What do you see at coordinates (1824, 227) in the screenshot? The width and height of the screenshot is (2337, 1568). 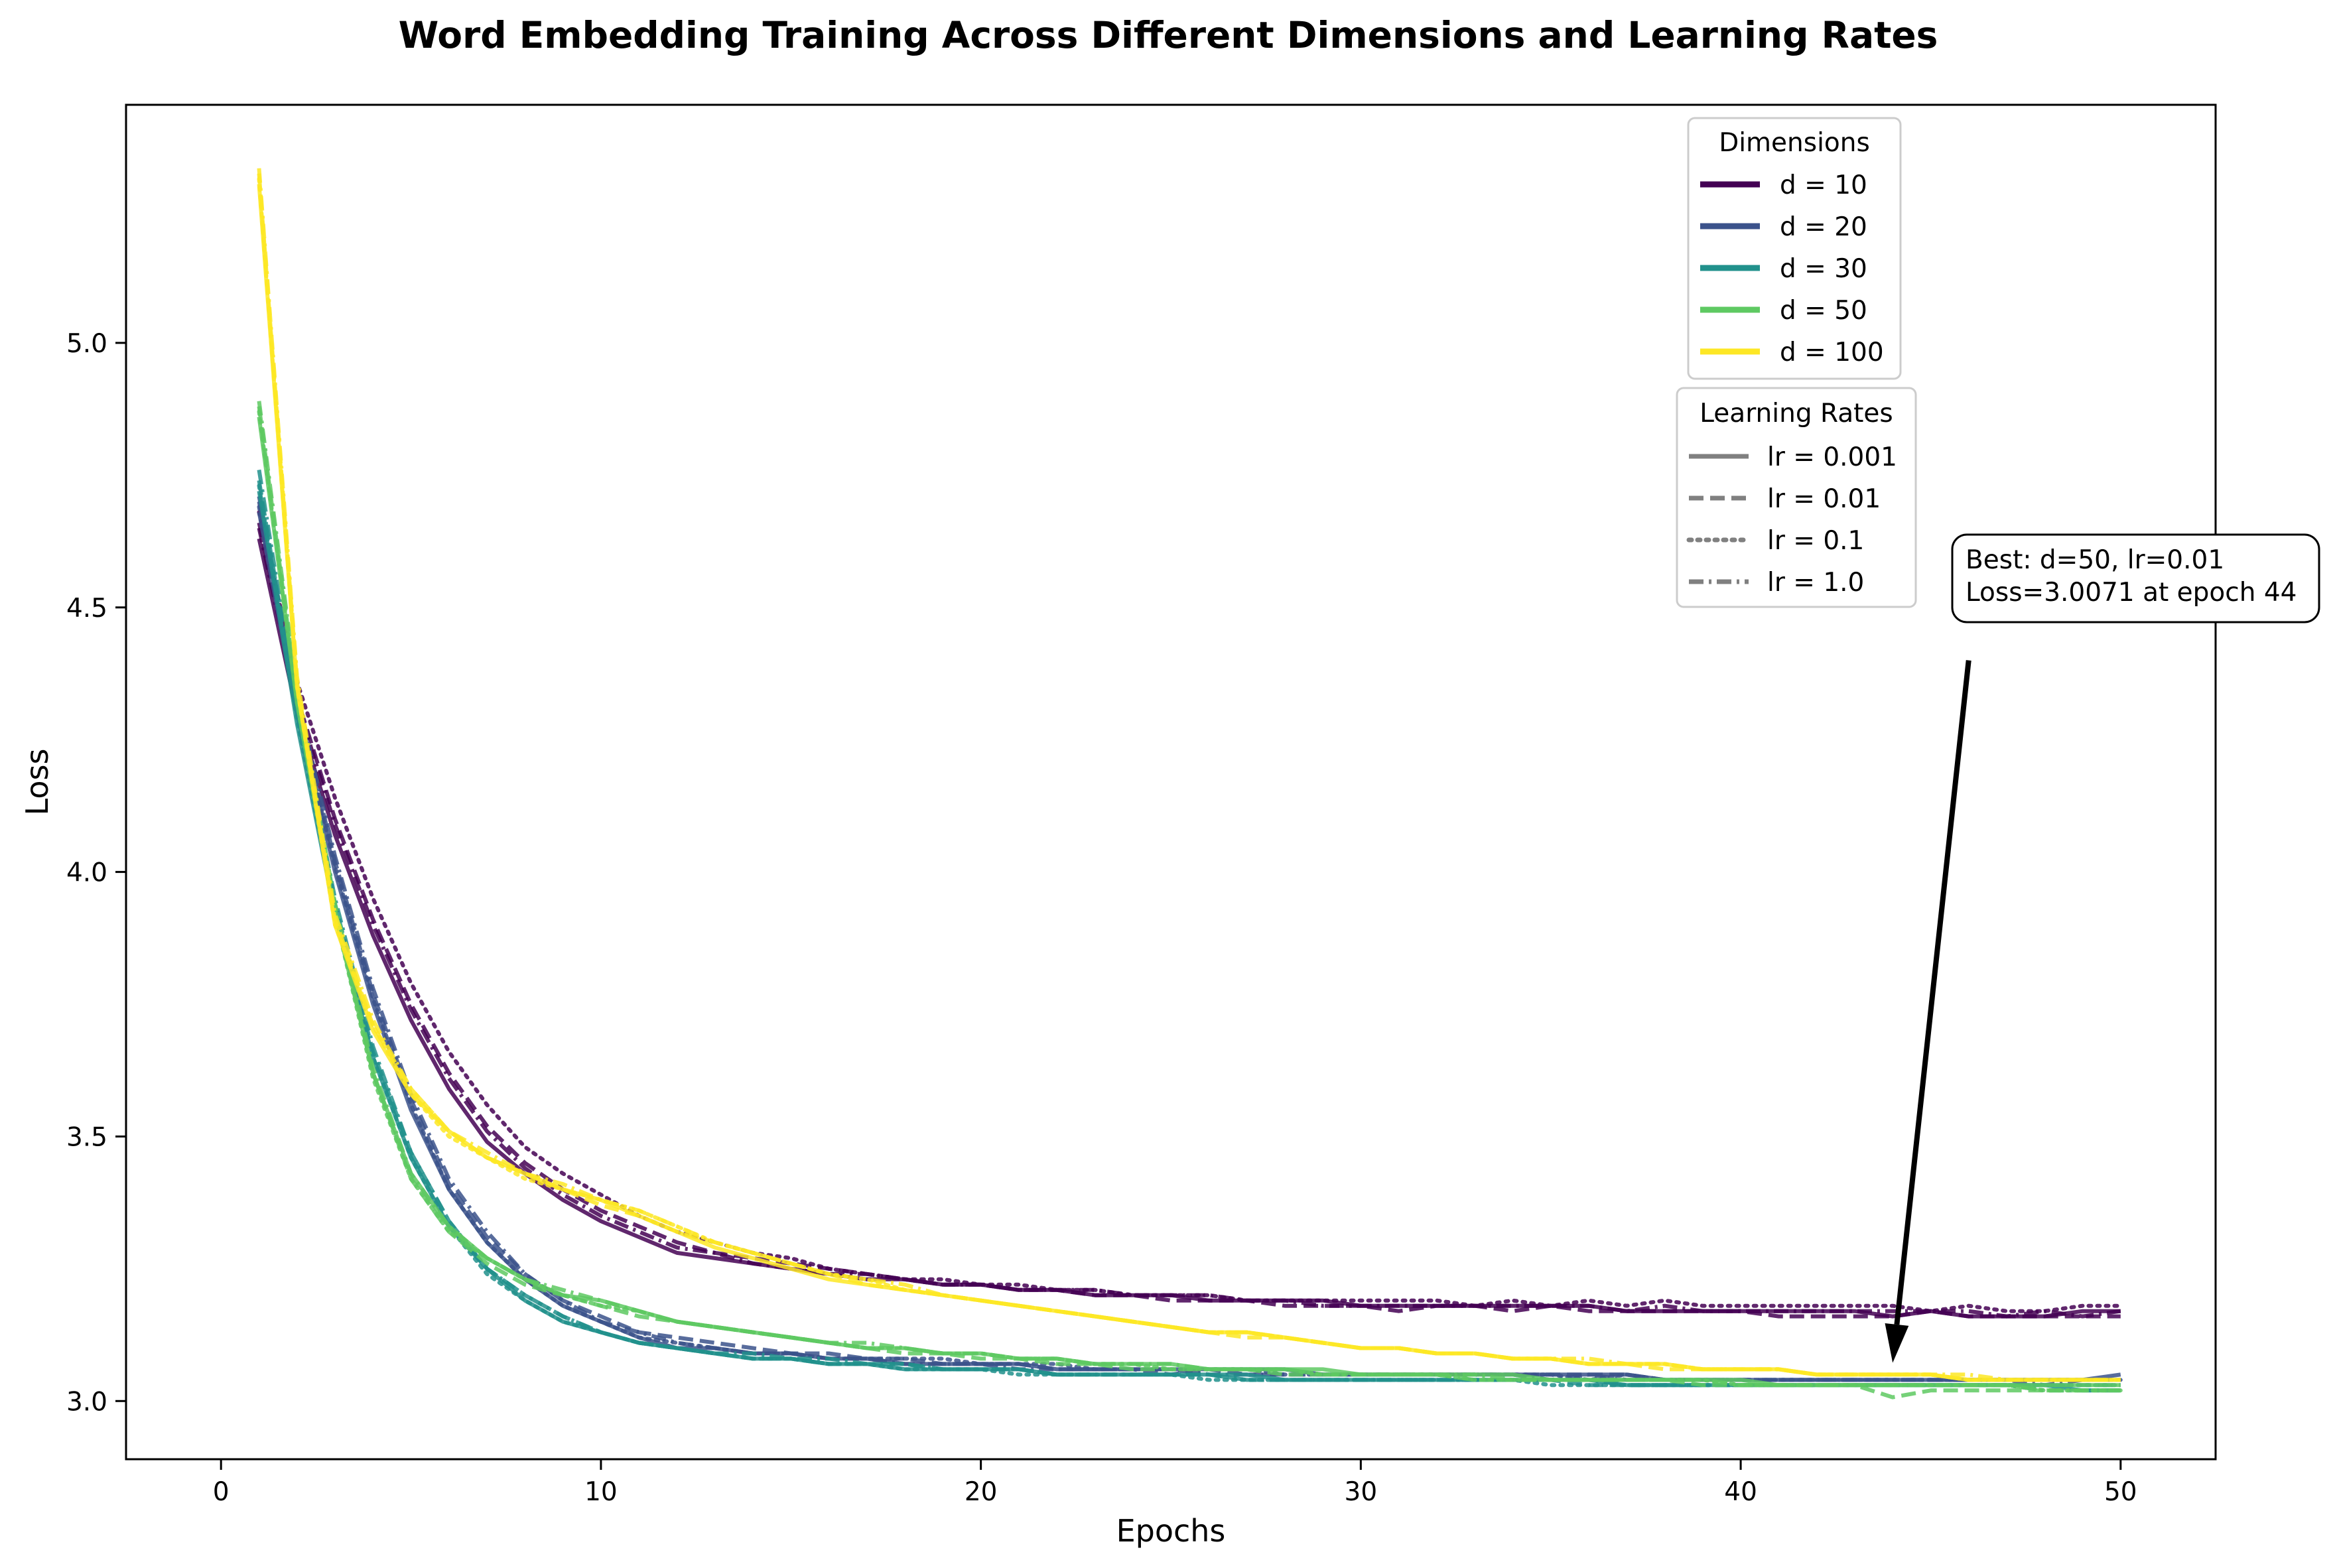 I see `legend-label-d-20: d = 20` at bounding box center [1824, 227].